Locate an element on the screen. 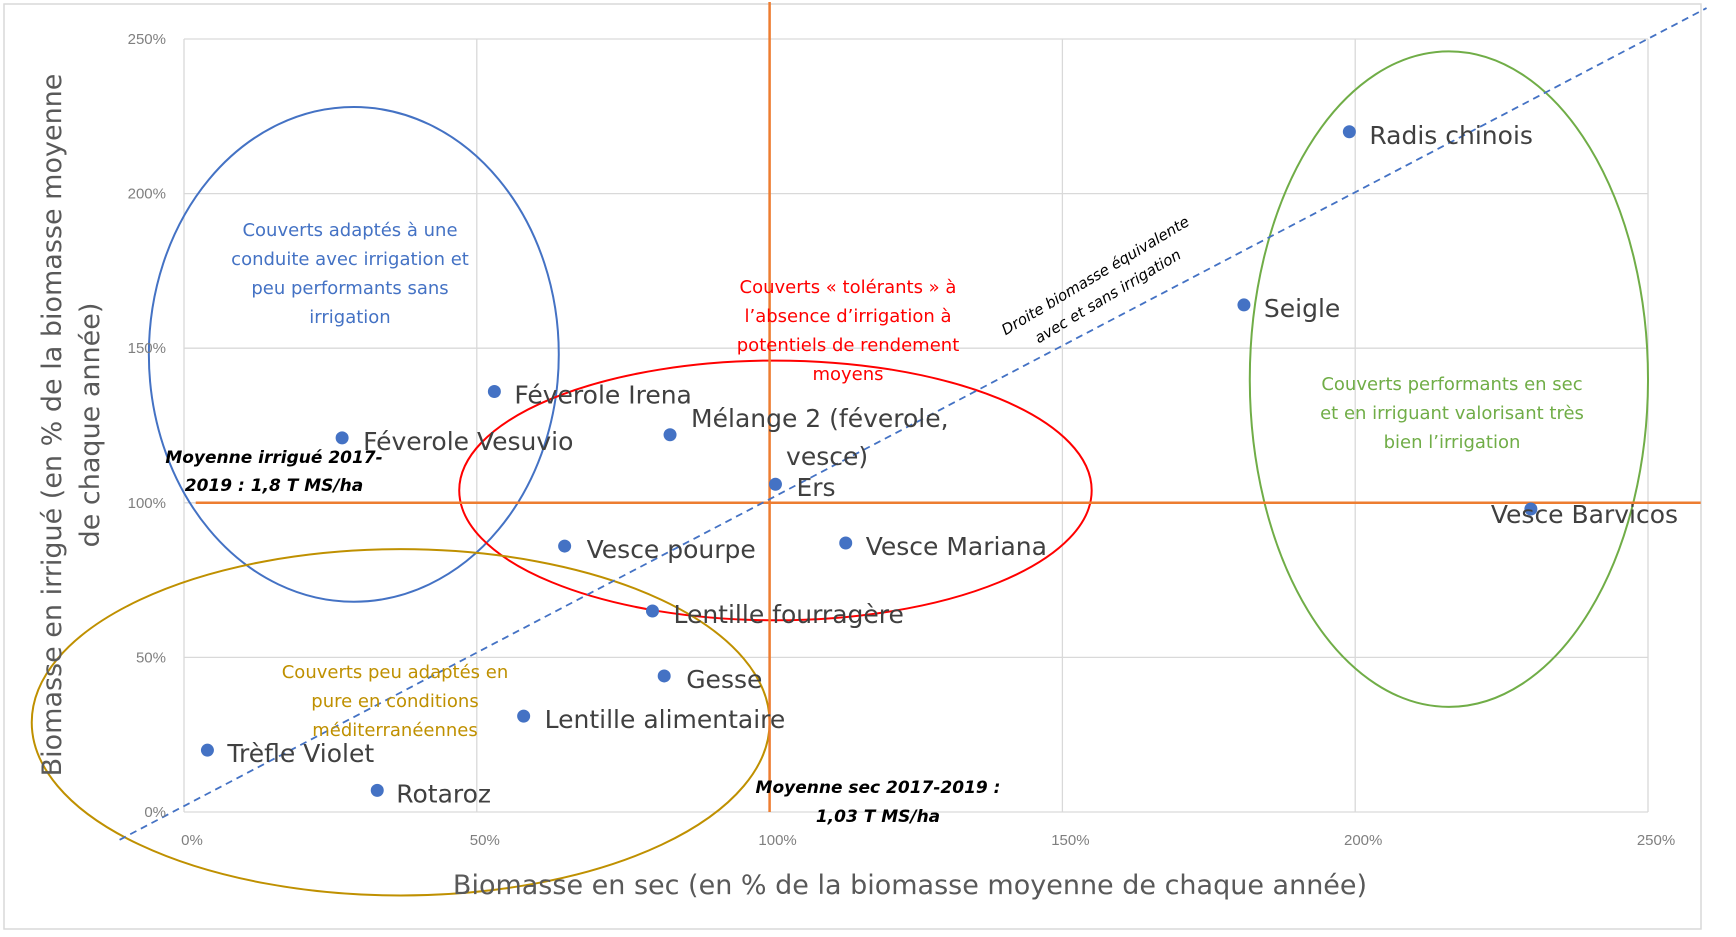  group-label-green-line-3: bien l’irrigation is located at coordinates (1452, 442).